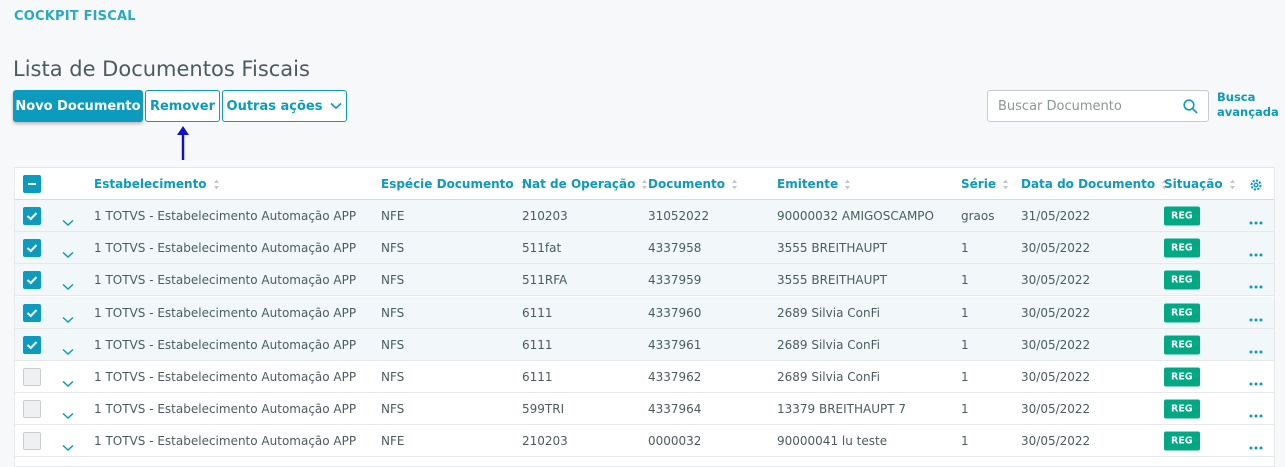  What do you see at coordinates (675, 248) in the screenshot?
I see `table-cell: 4337958` at bounding box center [675, 248].